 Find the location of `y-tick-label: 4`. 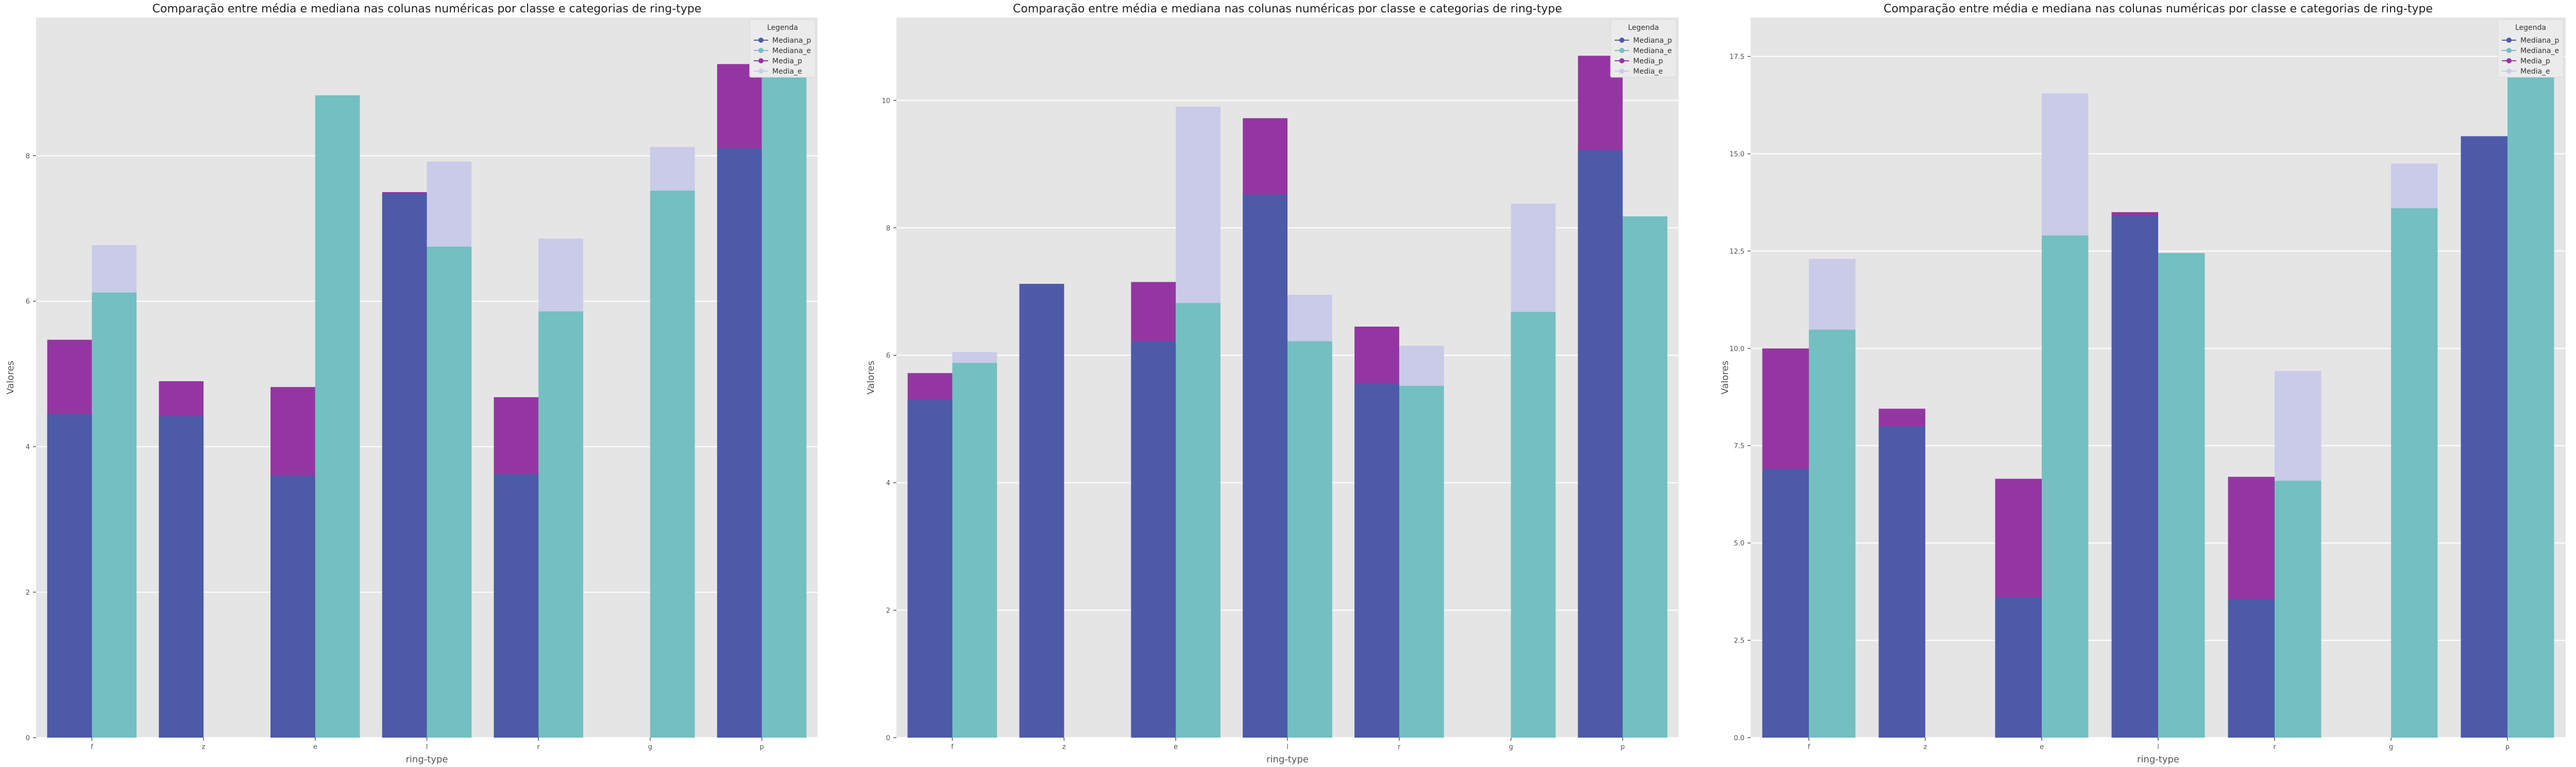

y-tick-label: 4 is located at coordinates (28, 447).